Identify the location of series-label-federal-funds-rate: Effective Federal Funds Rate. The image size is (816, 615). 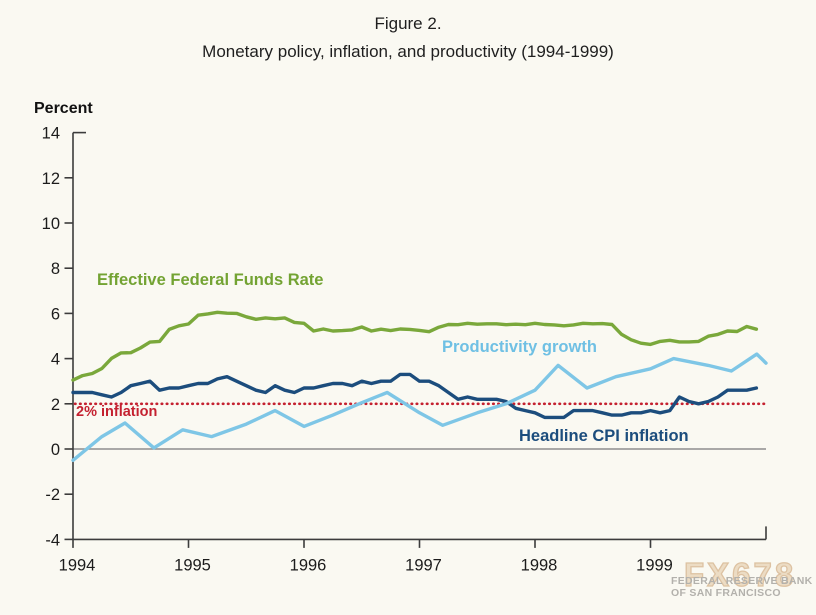
(210, 280).